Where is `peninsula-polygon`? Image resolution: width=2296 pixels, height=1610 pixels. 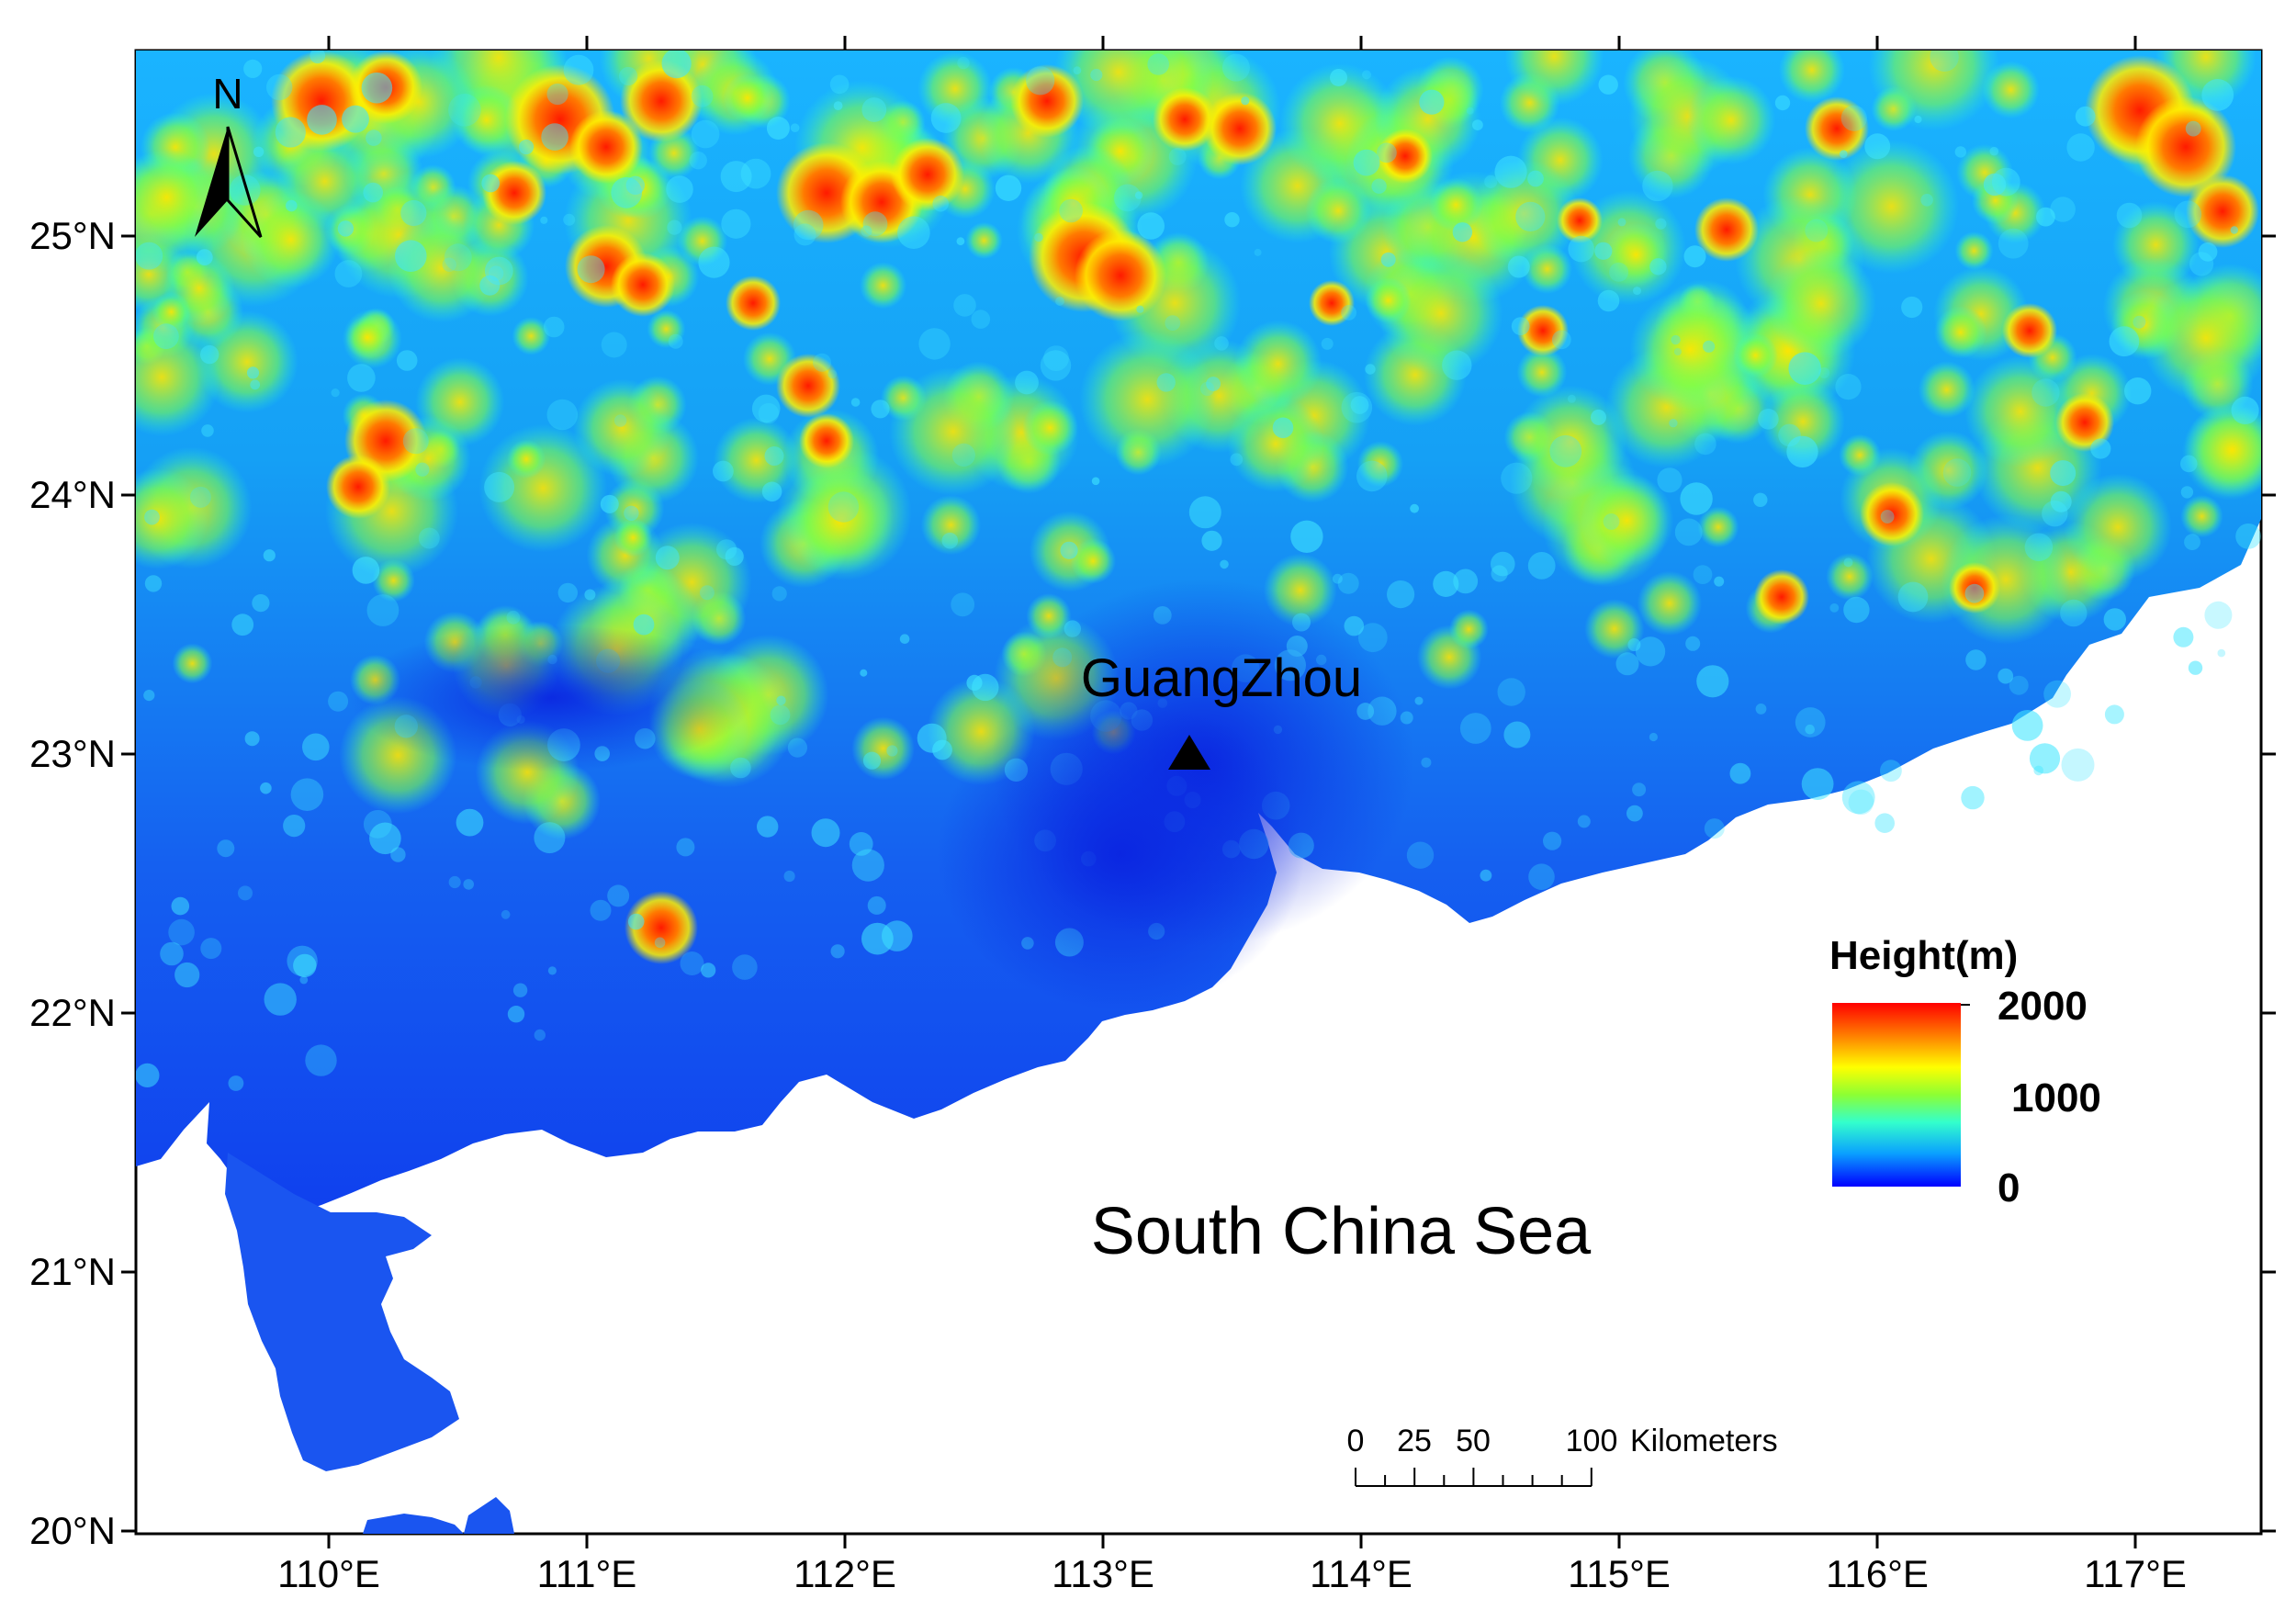 peninsula-polygon is located at coordinates (342, 1312).